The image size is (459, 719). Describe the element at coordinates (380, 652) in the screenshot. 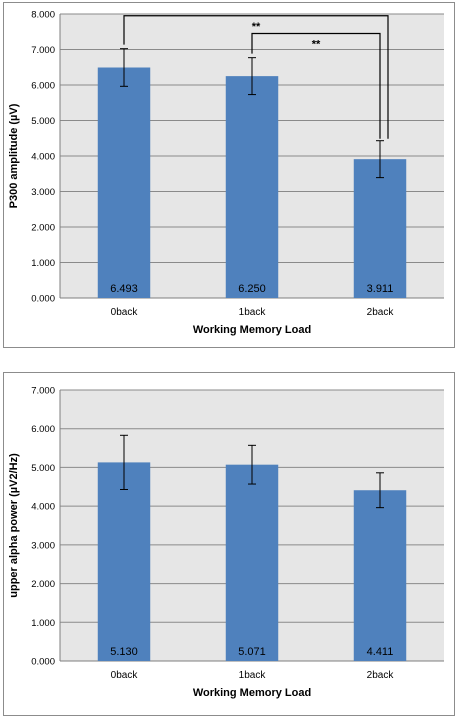

I see `data-label-2back: 4.411` at that location.